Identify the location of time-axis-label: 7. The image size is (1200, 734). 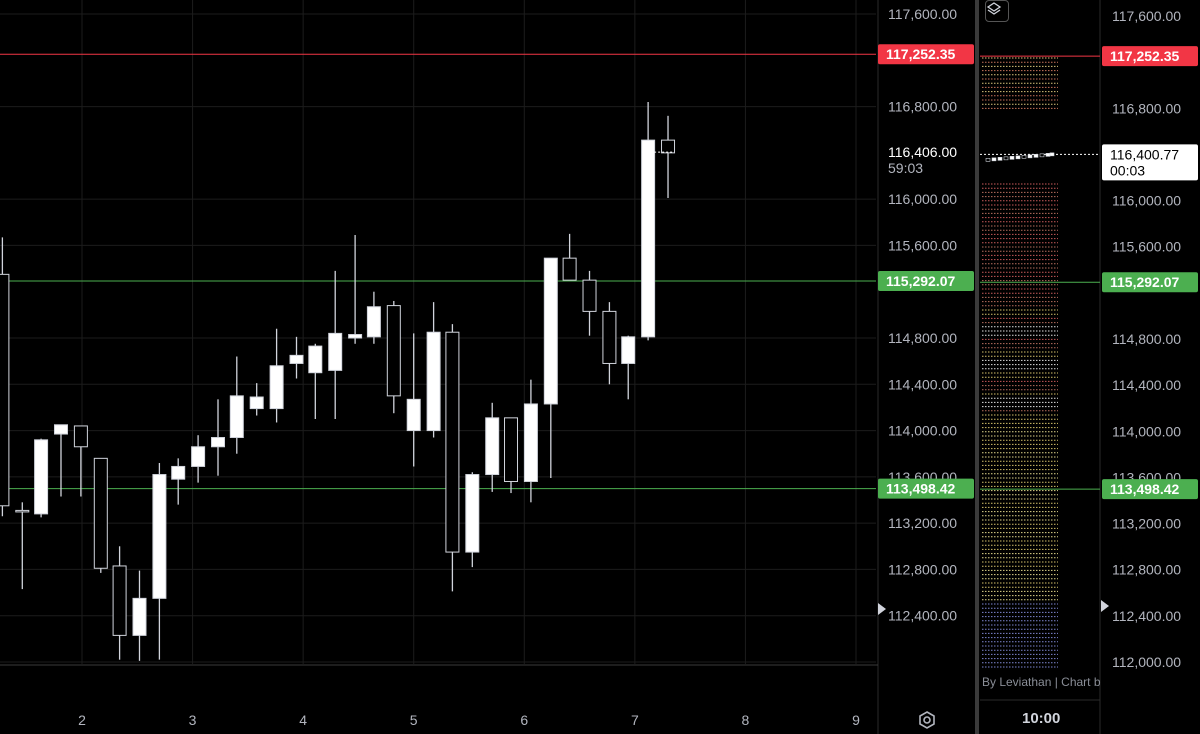
(635, 720).